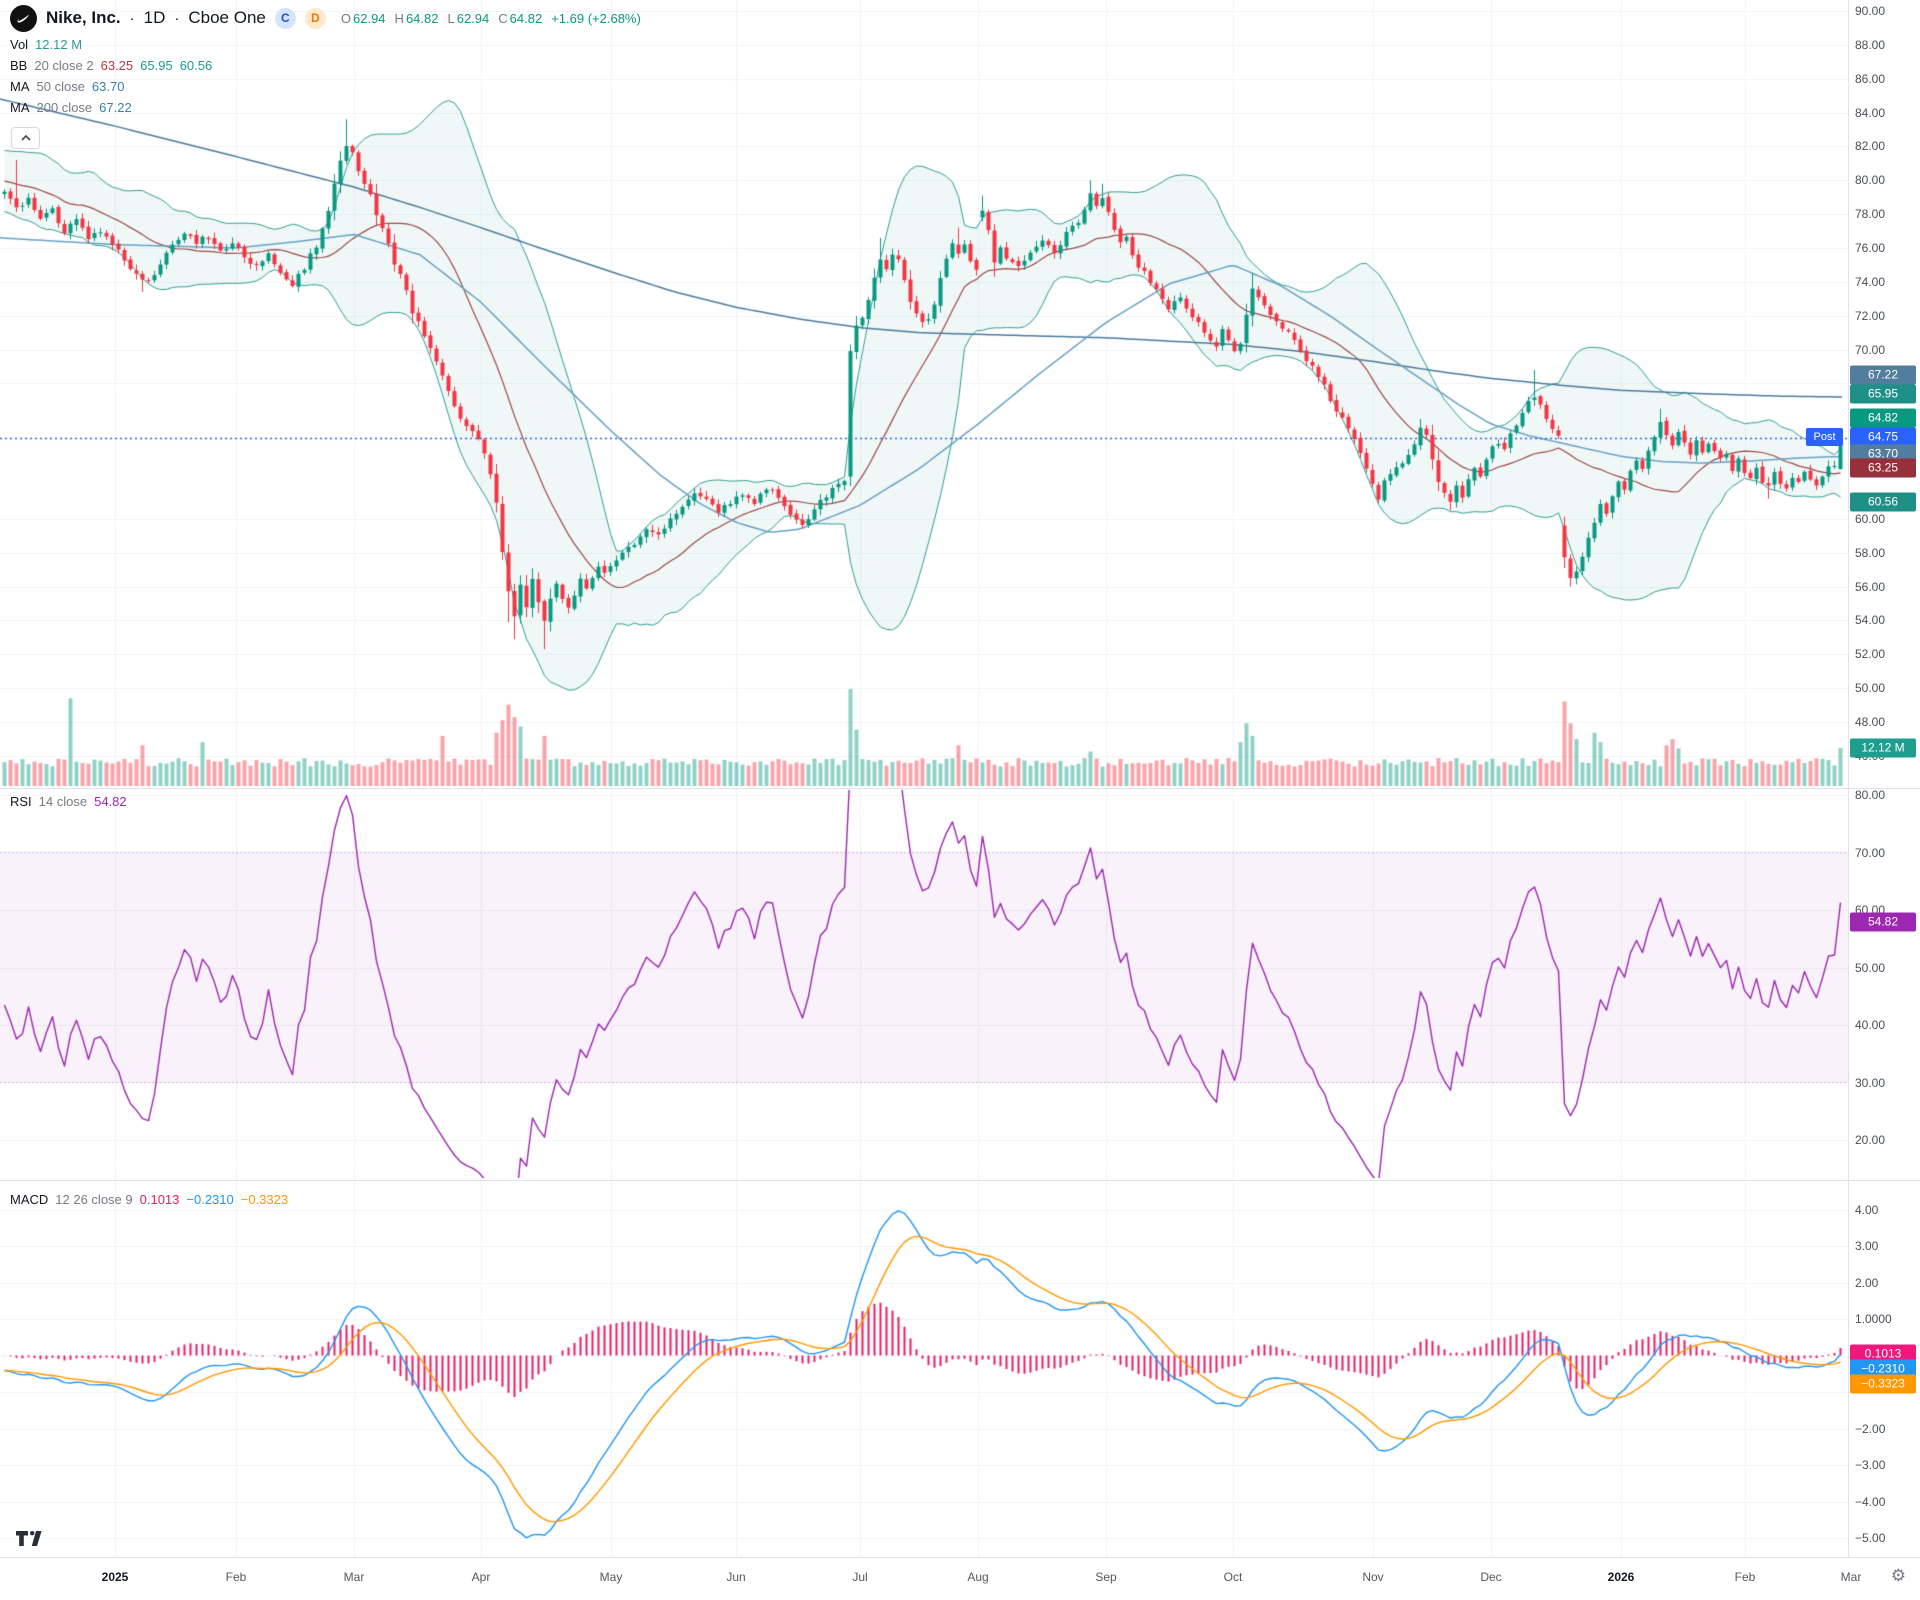 This screenshot has height=1600, width=1920. Describe the element at coordinates (1106, 1577) in the screenshot. I see `time-axis-label: Sep` at that location.